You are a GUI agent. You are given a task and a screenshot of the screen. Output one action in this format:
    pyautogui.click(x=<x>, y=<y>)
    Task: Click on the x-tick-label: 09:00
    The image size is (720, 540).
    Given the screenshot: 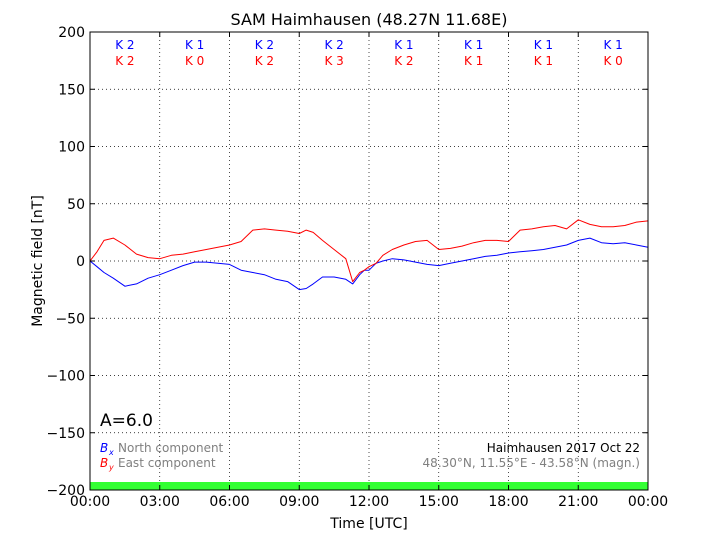 What is the action you would take?
    pyautogui.click(x=299, y=502)
    